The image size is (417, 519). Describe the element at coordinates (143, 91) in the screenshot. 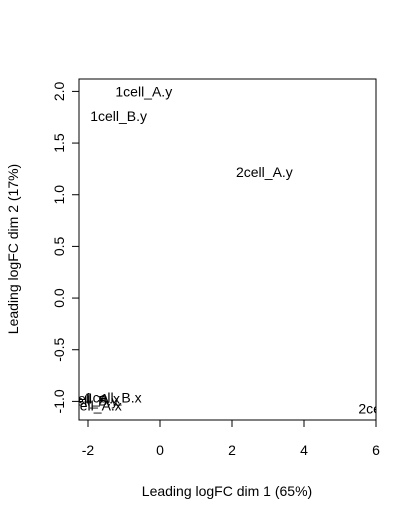

I see `point-label: 1cell_A.y` at that location.